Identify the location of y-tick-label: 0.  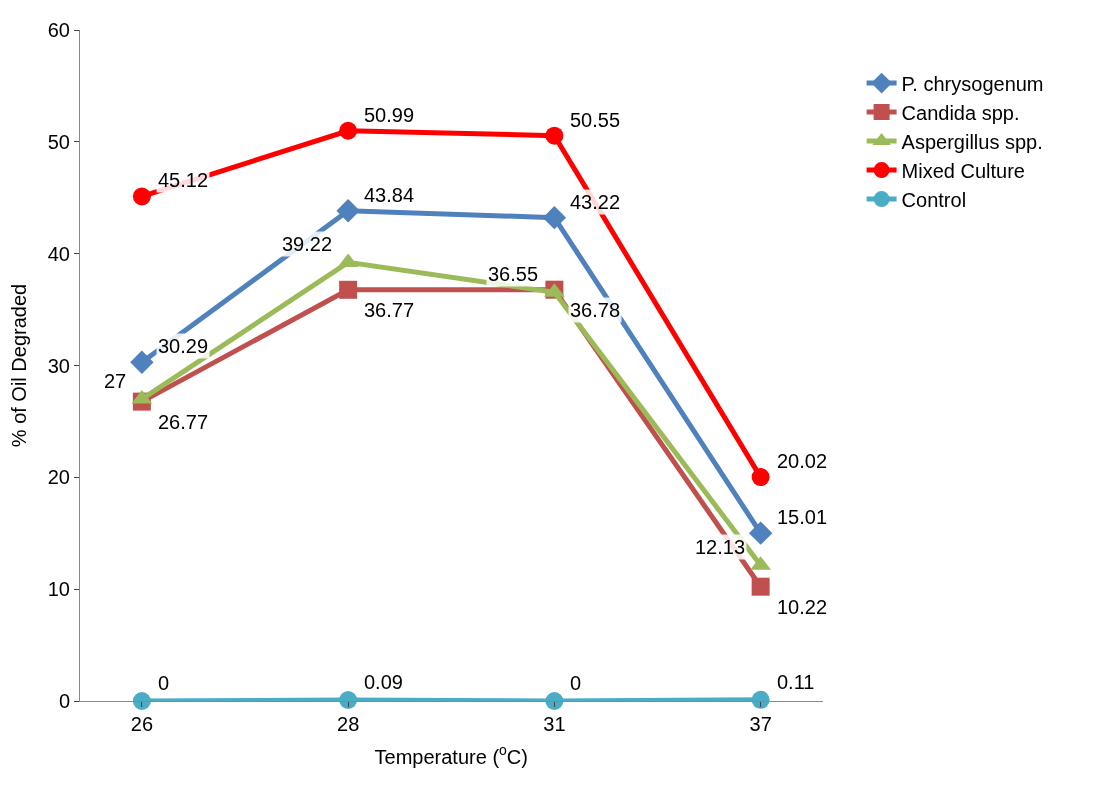
(64, 701).